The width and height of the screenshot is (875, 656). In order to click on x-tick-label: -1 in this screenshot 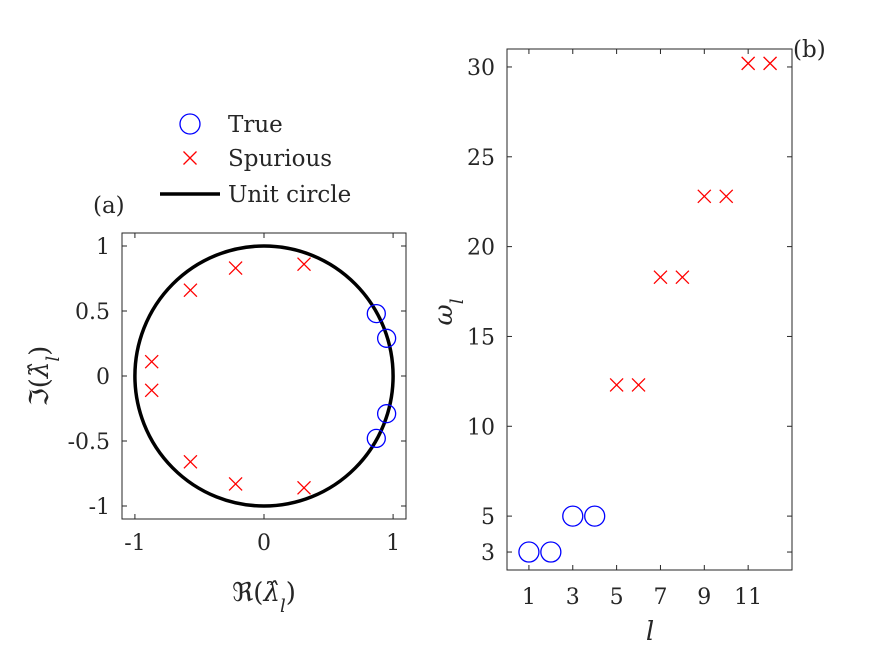, I will do `click(134, 543)`.